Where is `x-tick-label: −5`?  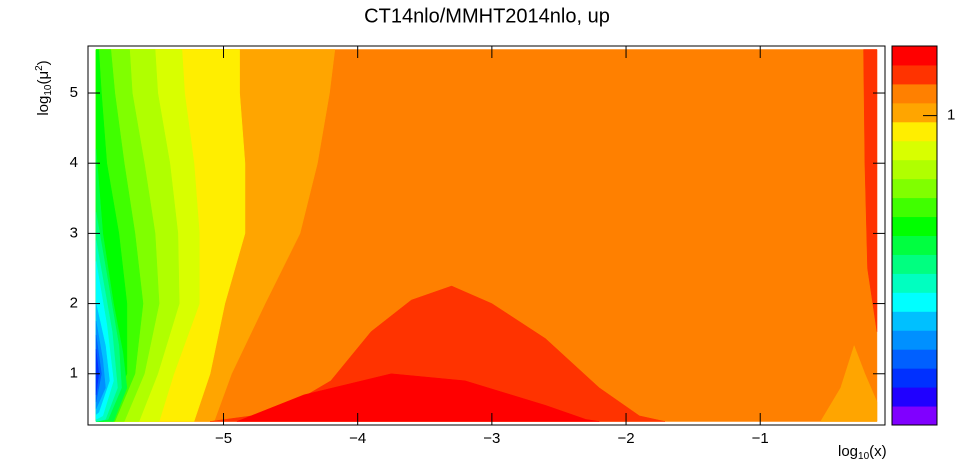 x-tick-label: −5 is located at coordinates (223, 438).